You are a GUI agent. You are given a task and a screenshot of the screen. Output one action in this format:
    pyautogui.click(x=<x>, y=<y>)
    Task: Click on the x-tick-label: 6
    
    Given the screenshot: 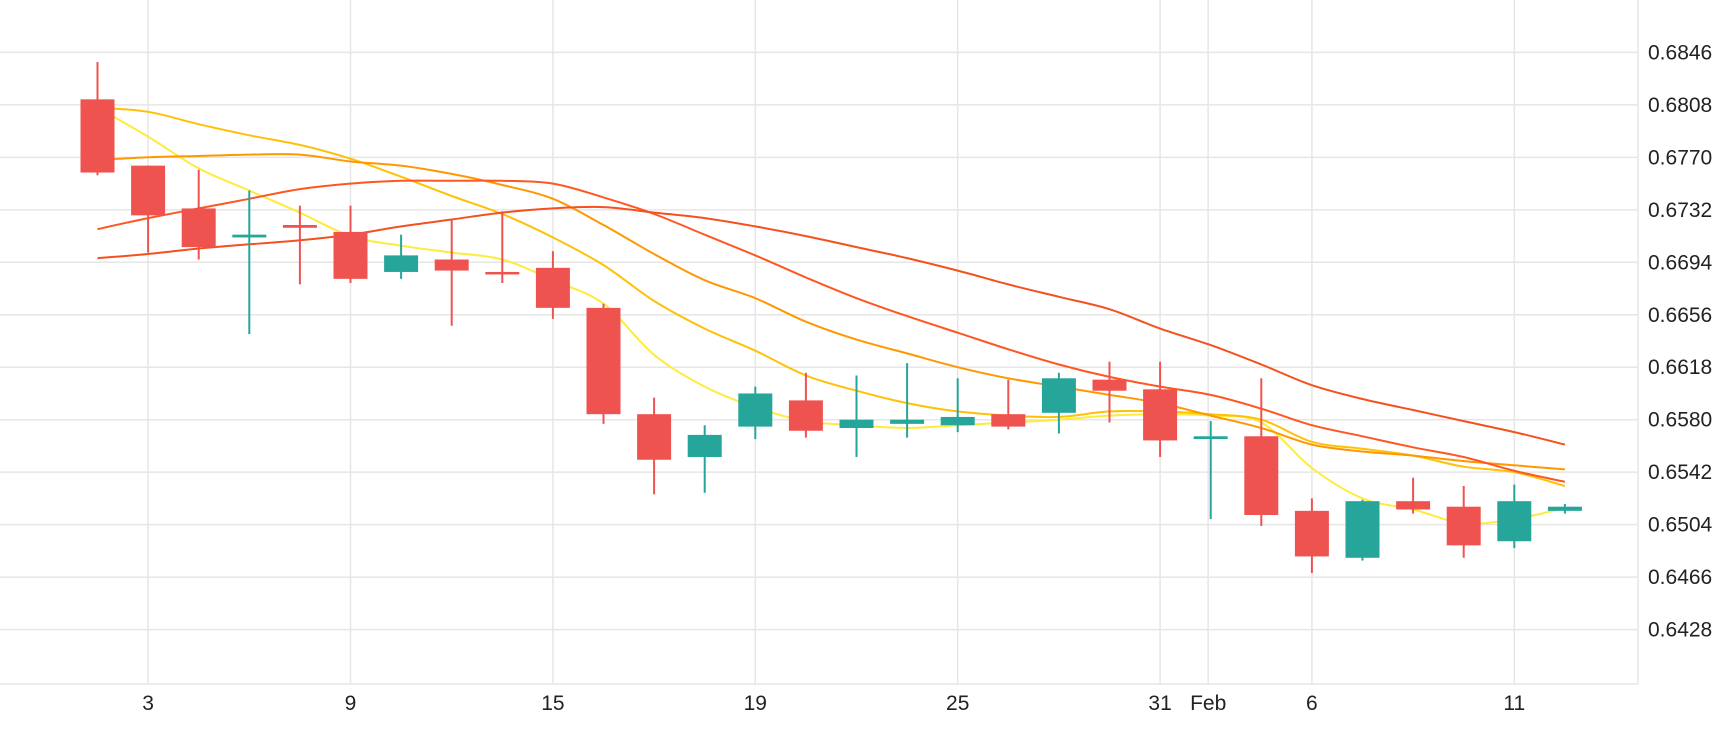 What is the action you would take?
    pyautogui.click(x=1312, y=703)
    